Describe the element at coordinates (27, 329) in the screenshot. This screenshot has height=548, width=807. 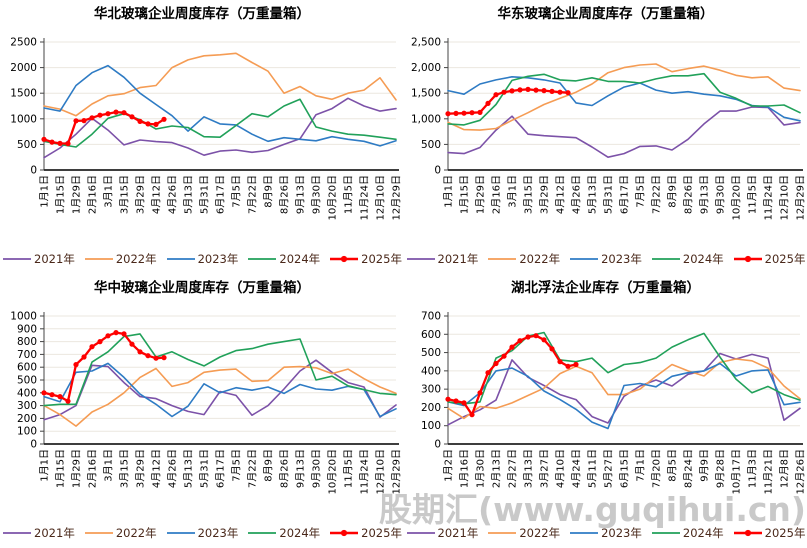
I see `y-tick-label: 900` at that location.